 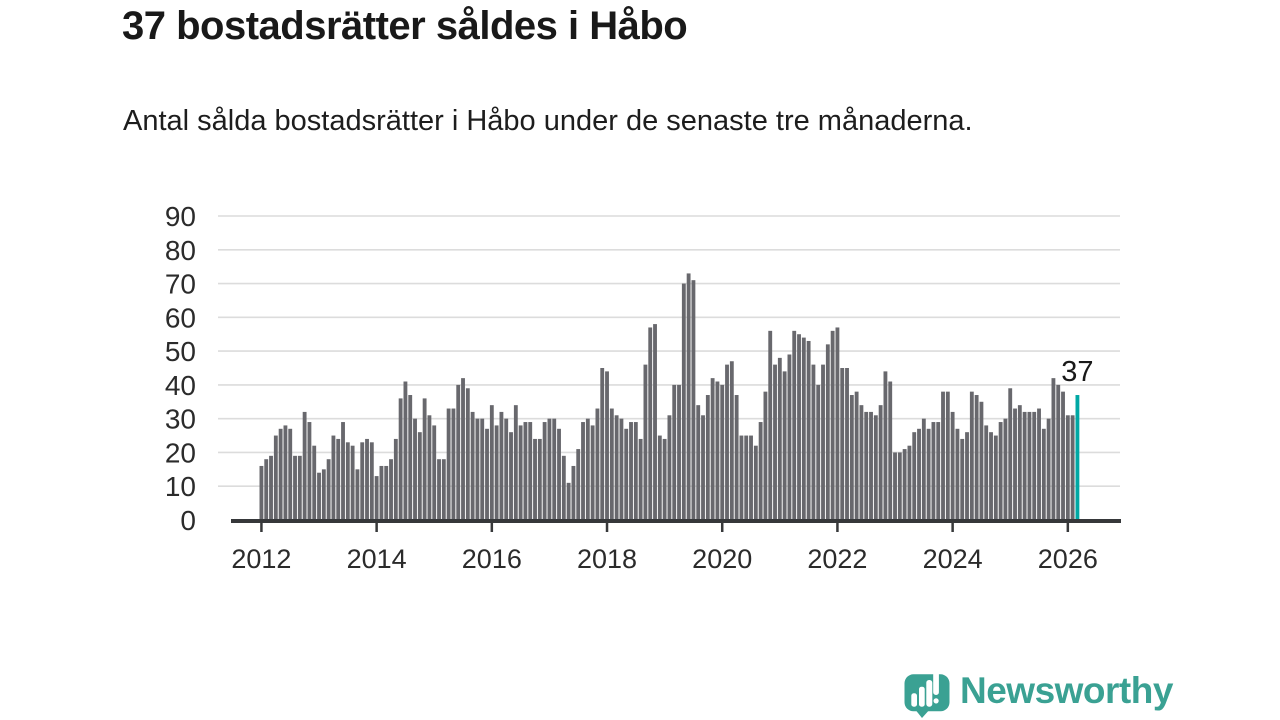 What do you see at coordinates (377, 559) in the screenshot?
I see `x-tick-label-2014: 2014` at bounding box center [377, 559].